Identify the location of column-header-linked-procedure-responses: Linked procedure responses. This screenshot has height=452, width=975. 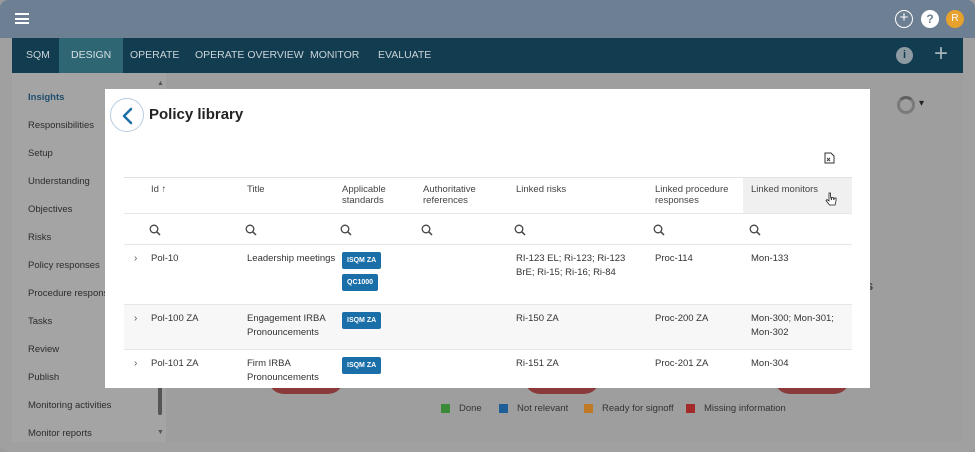
(692, 195).